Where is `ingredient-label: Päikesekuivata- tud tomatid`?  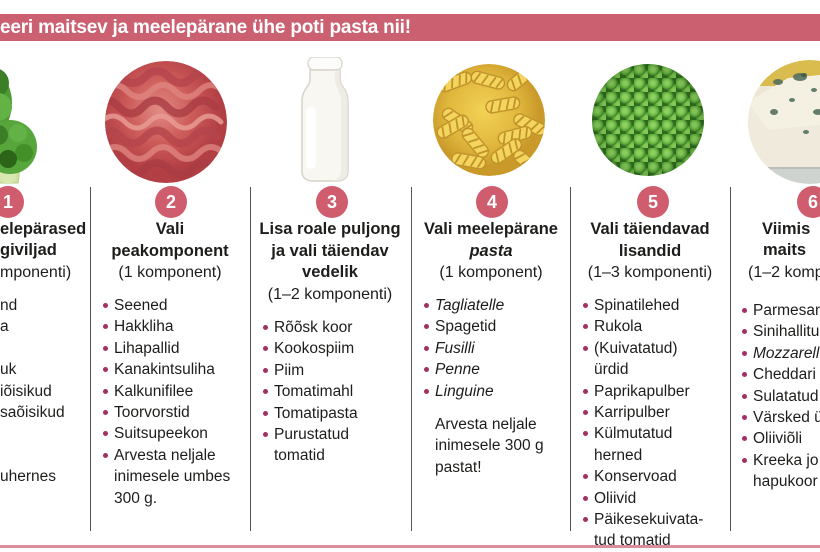
ingredient-label: Päikesekuivata- tud tomatid is located at coordinates (649, 530).